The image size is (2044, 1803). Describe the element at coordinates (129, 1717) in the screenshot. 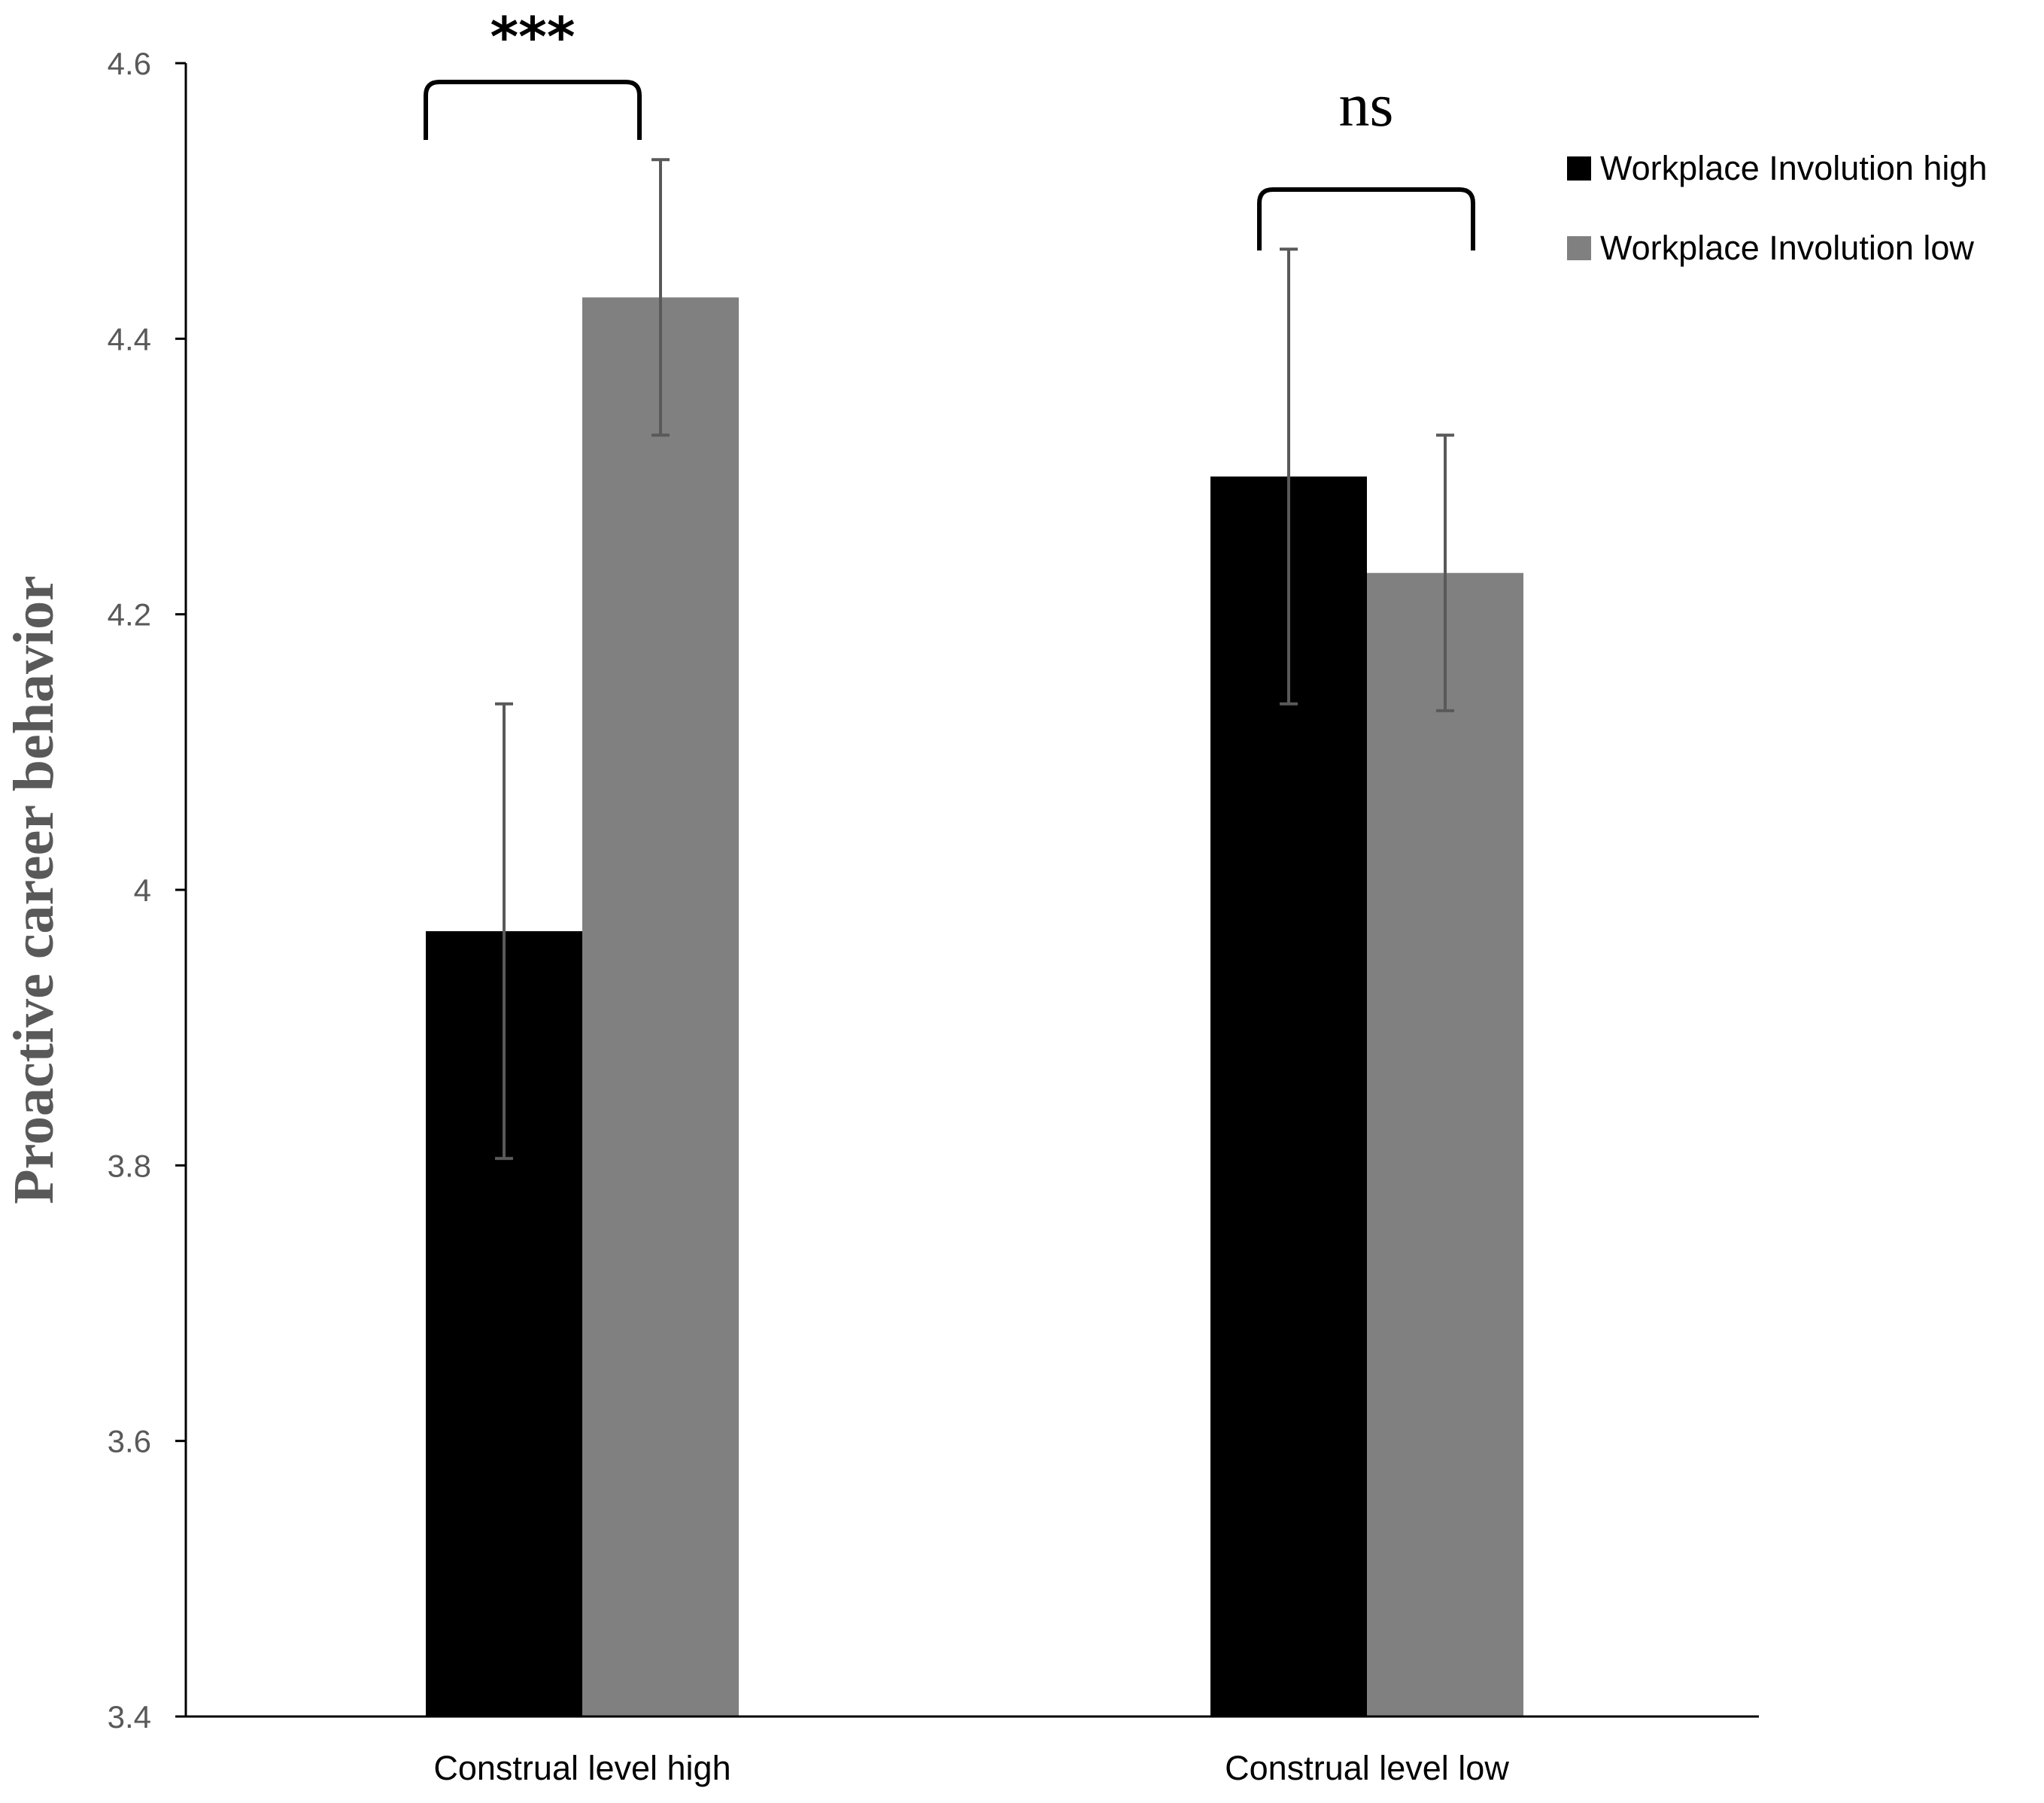

I see `y-tick-label: 3.4` at that location.